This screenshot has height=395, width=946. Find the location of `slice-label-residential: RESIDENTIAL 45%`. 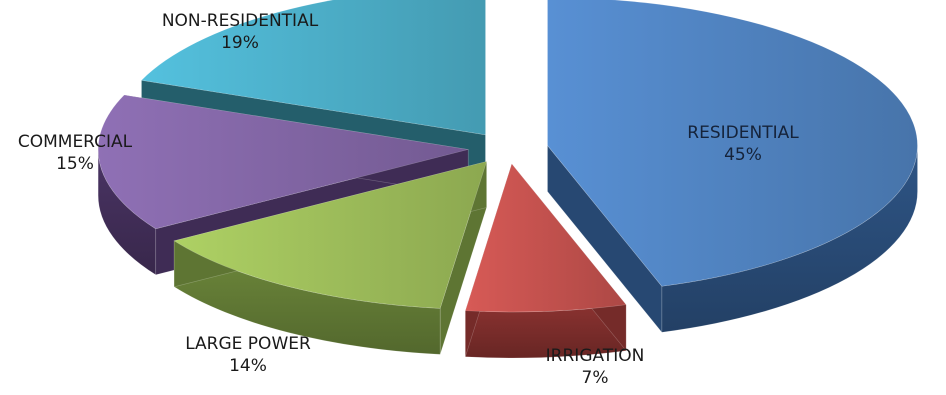

slice-label-residential: RESIDENTIAL 45% is located at coordinates (743, 144).